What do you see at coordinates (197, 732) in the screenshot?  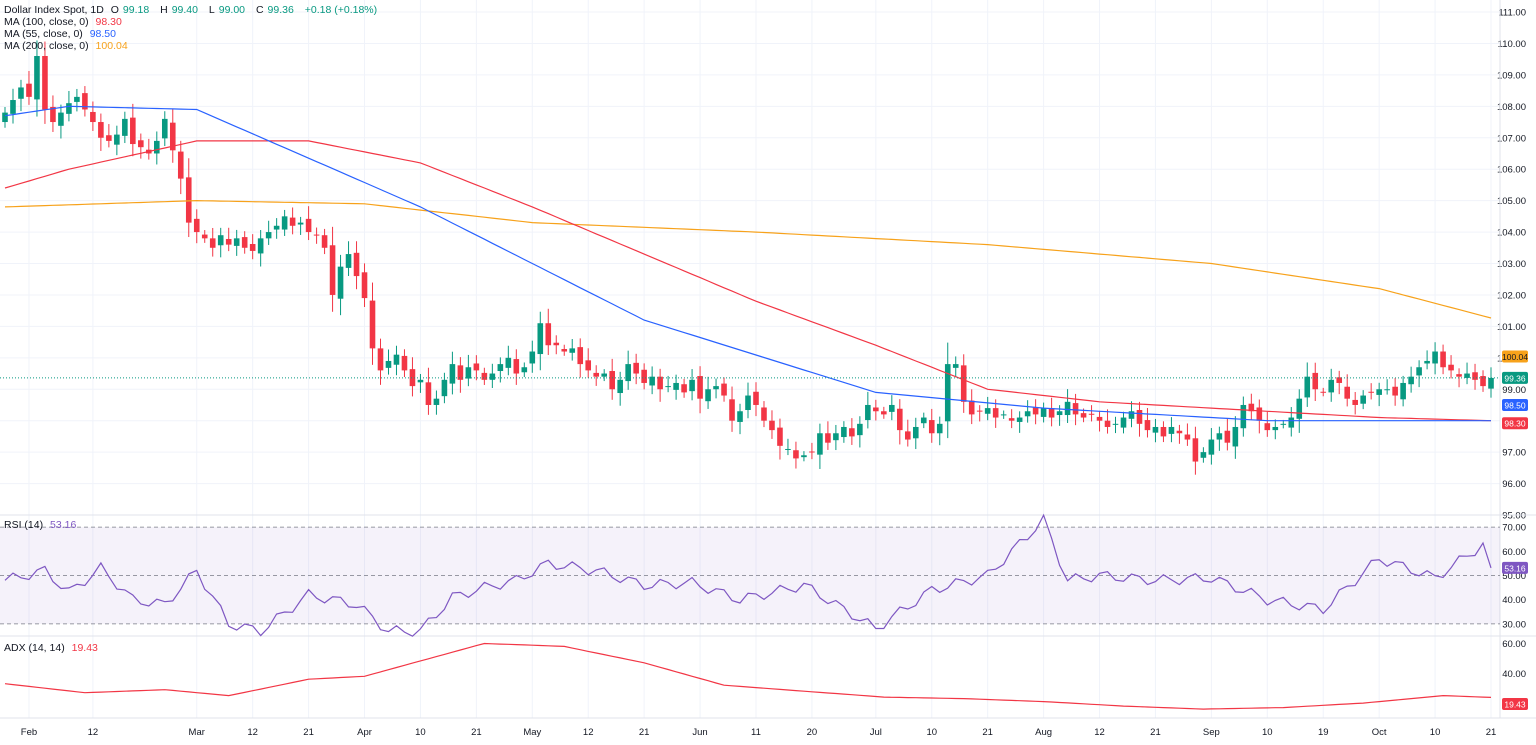 I see `time-axis-tick-label: Mar` at bounding box center [197, 732].